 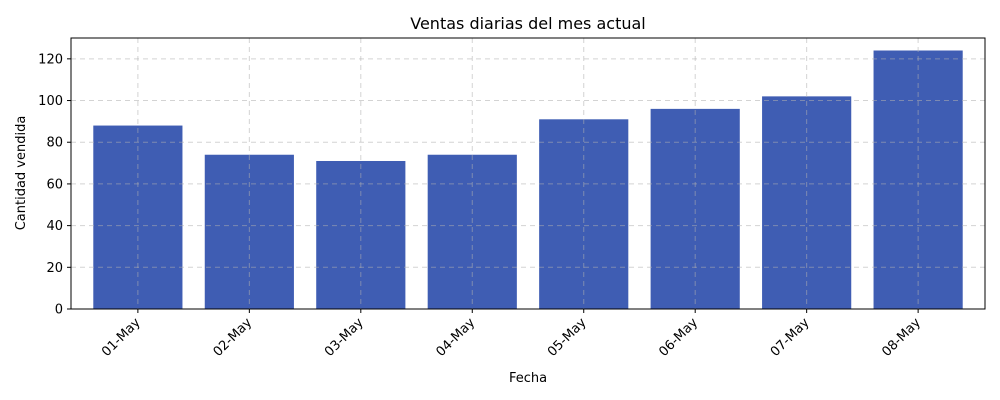 What do you see at coordinates (528, 378) in the screenshot?
I see `x-axis-label: Fecha` at bounding box center [528, 378].